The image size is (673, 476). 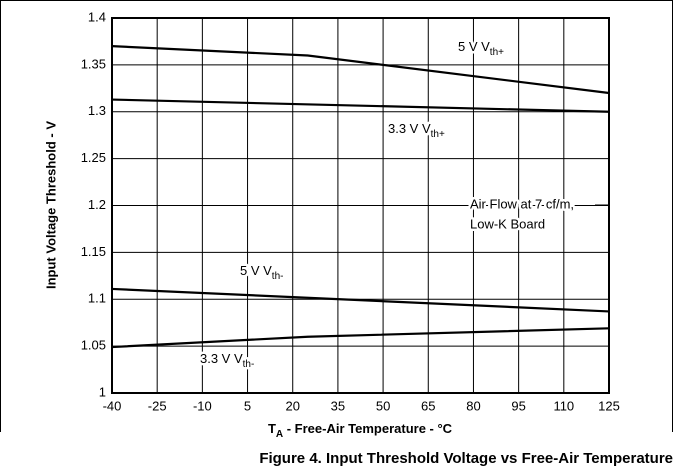 I want to click on x-label-rest: - Free-Air Temperature - °C, so click(x=368, y=428).